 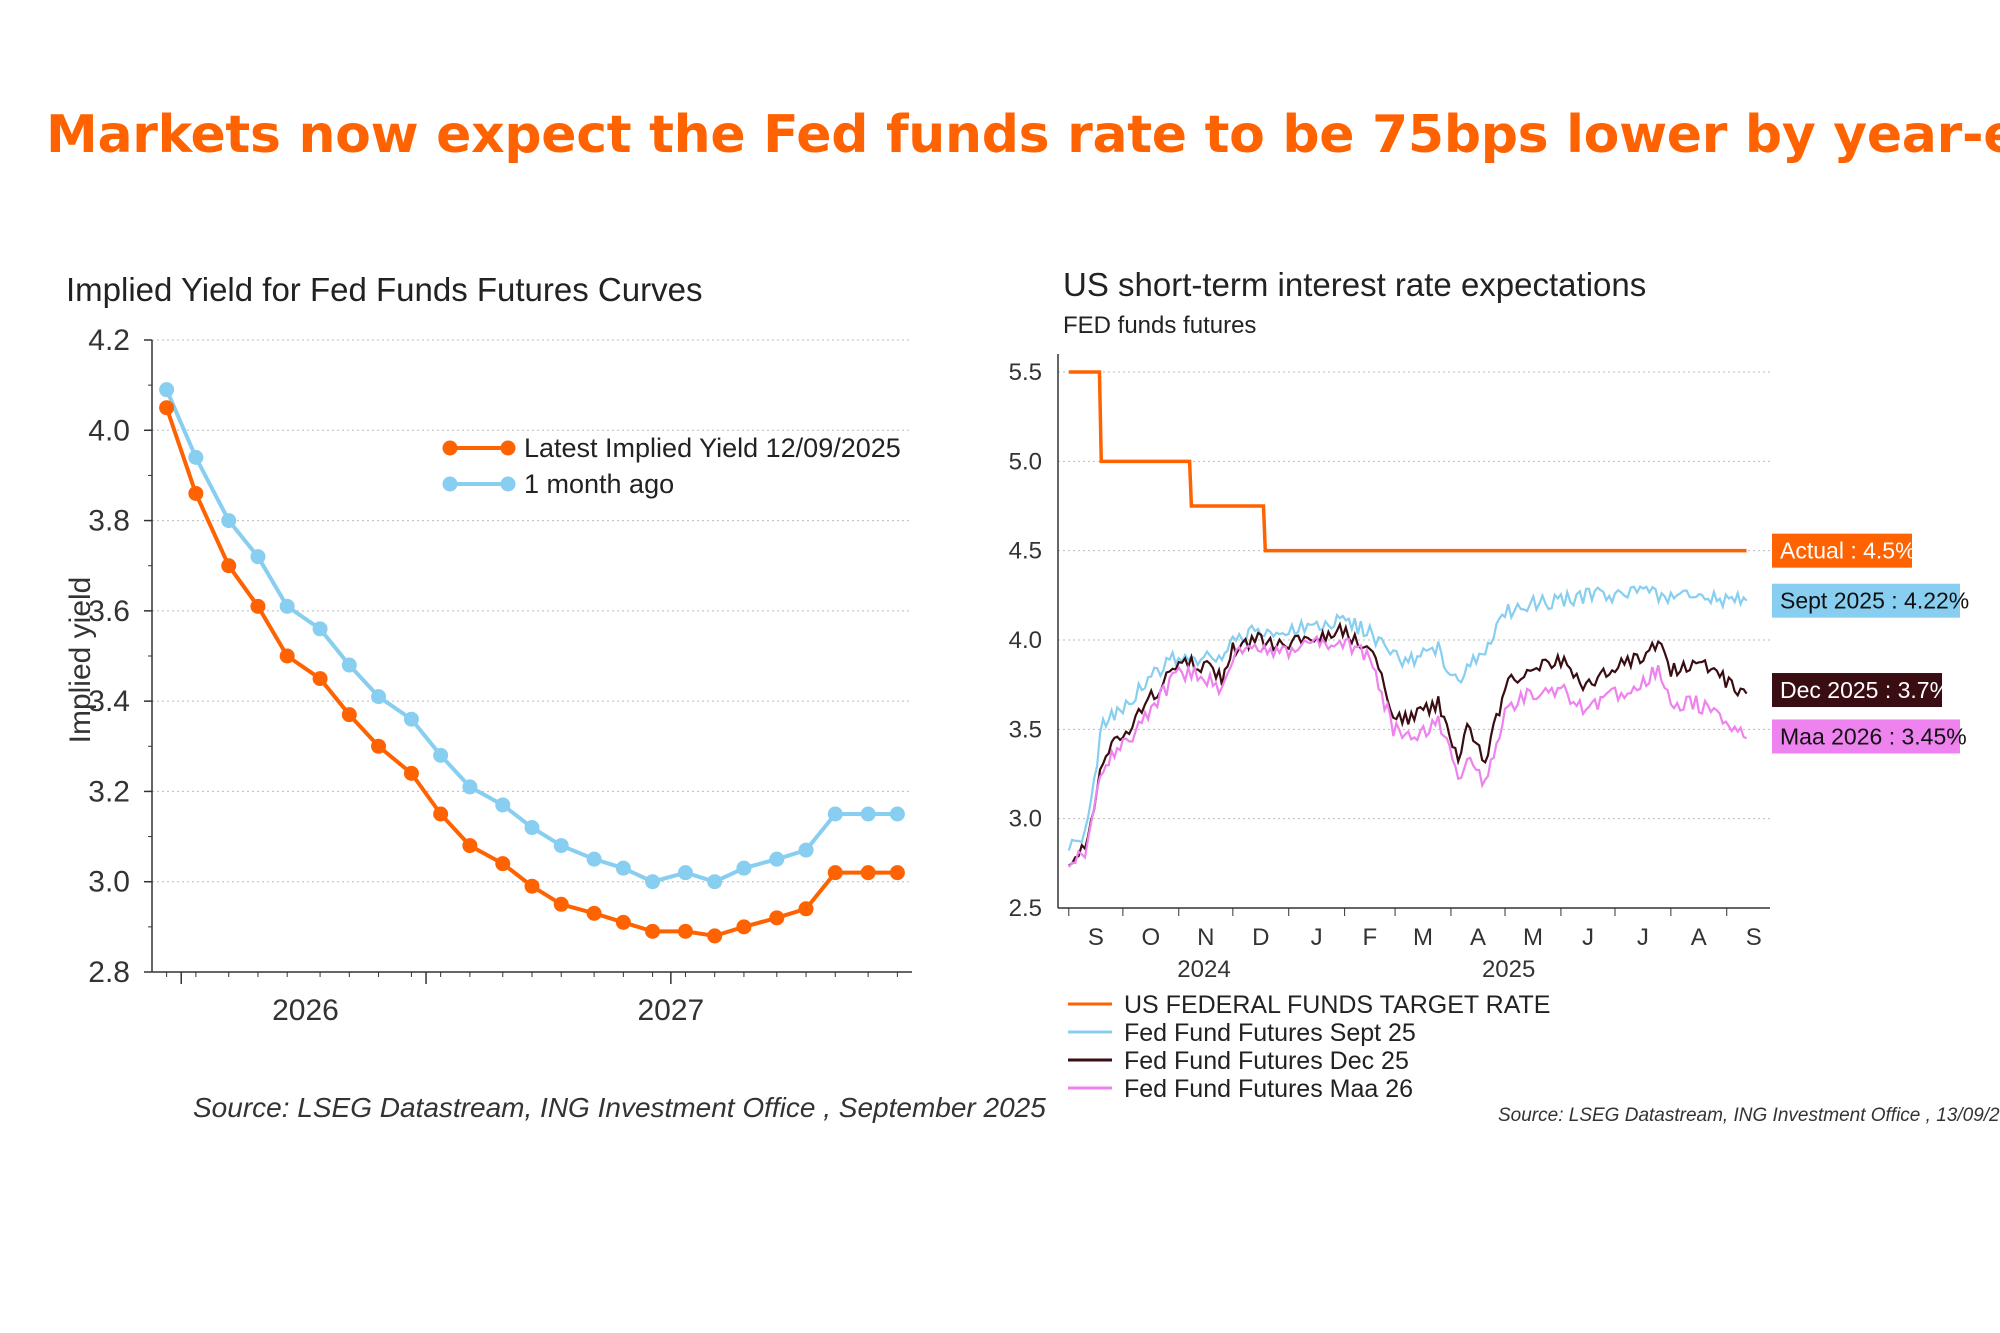 I want to click on legend-label: Fed Fund Futures Dec 25, so click(x=1266, y=1061).